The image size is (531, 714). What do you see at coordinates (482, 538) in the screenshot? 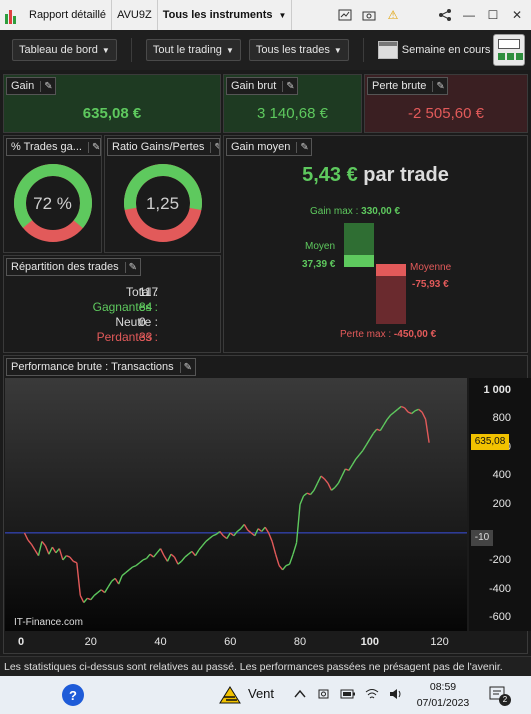
I see `zero-line-badge: -10` at bounding box center [482, 538].